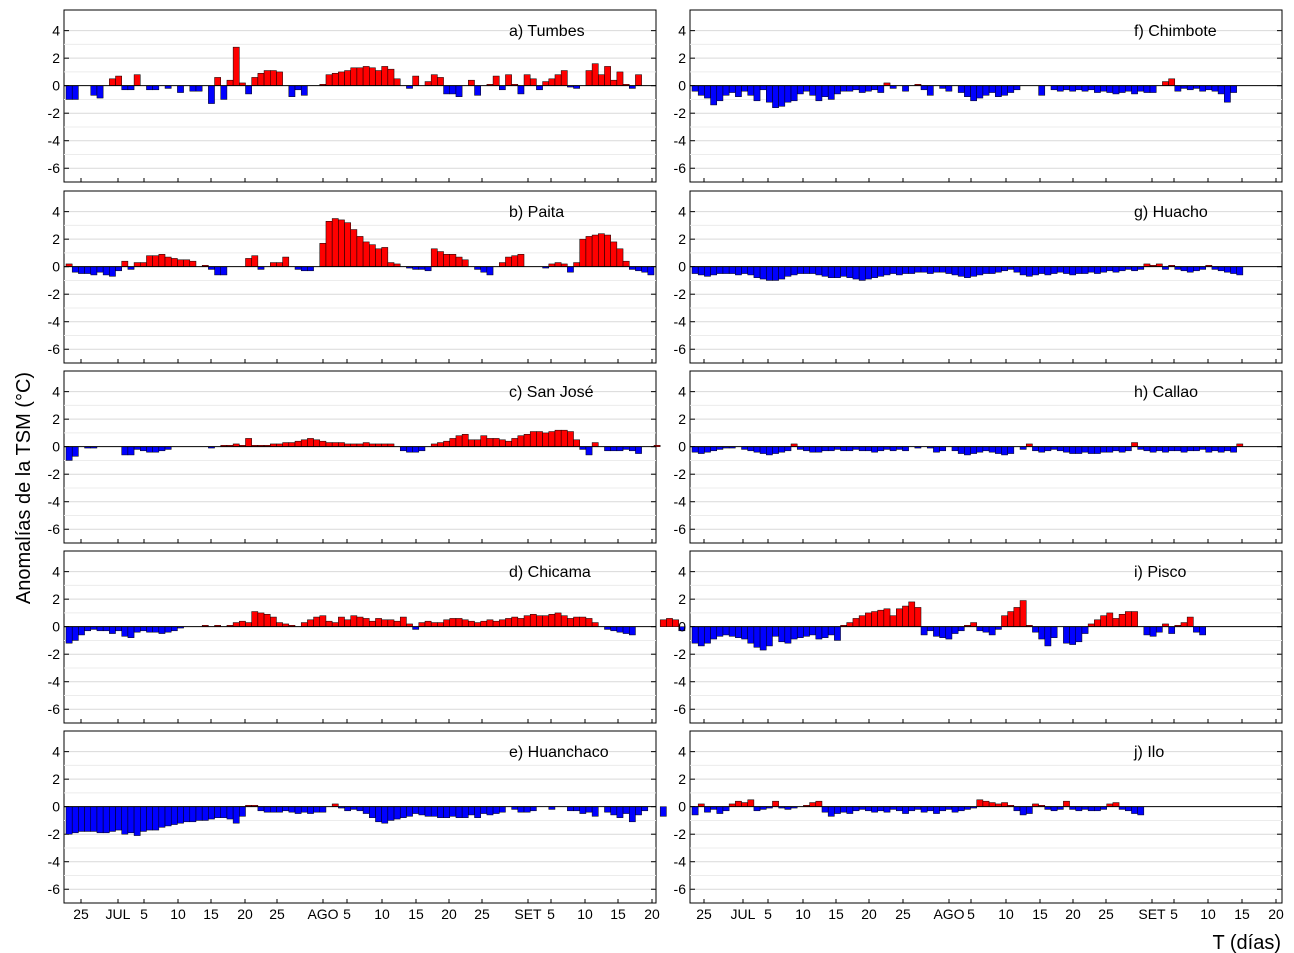  I want to click on panel-title: d) Chicama, so click(550, 572).